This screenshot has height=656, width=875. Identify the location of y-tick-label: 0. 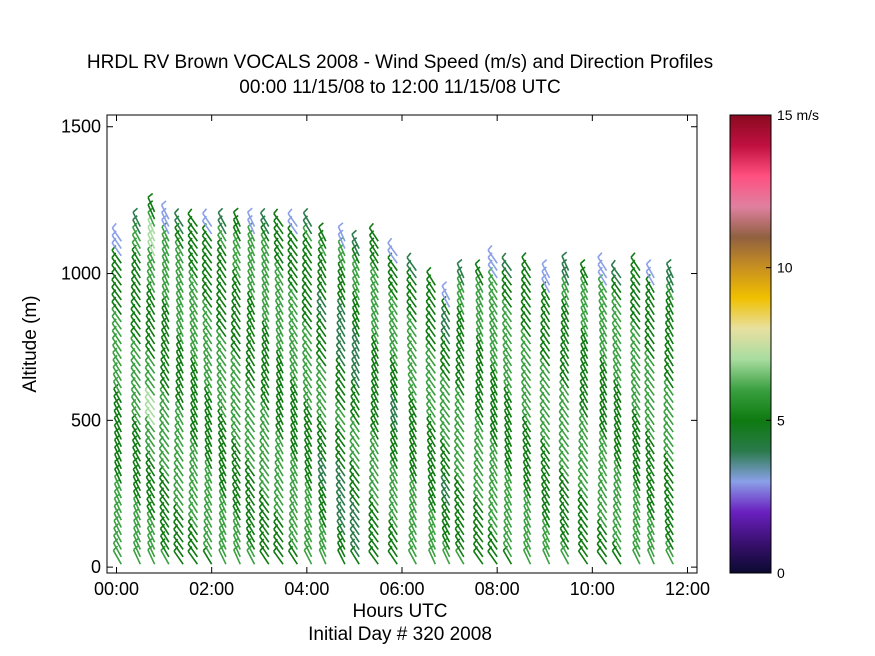
(96, 567).